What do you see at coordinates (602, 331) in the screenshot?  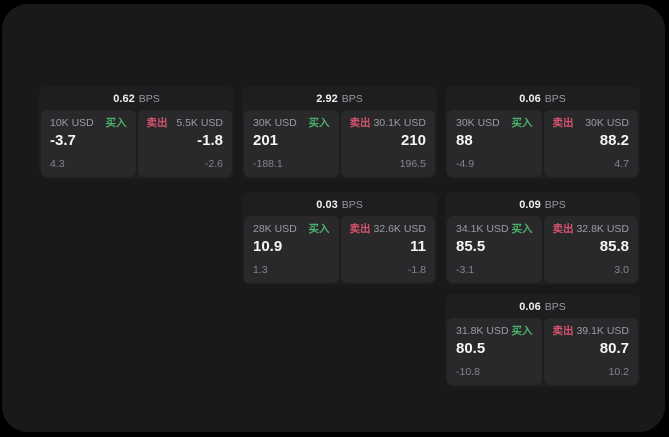 I see `sell-amount: 39.1K USD` at bounding box center [602, 331].